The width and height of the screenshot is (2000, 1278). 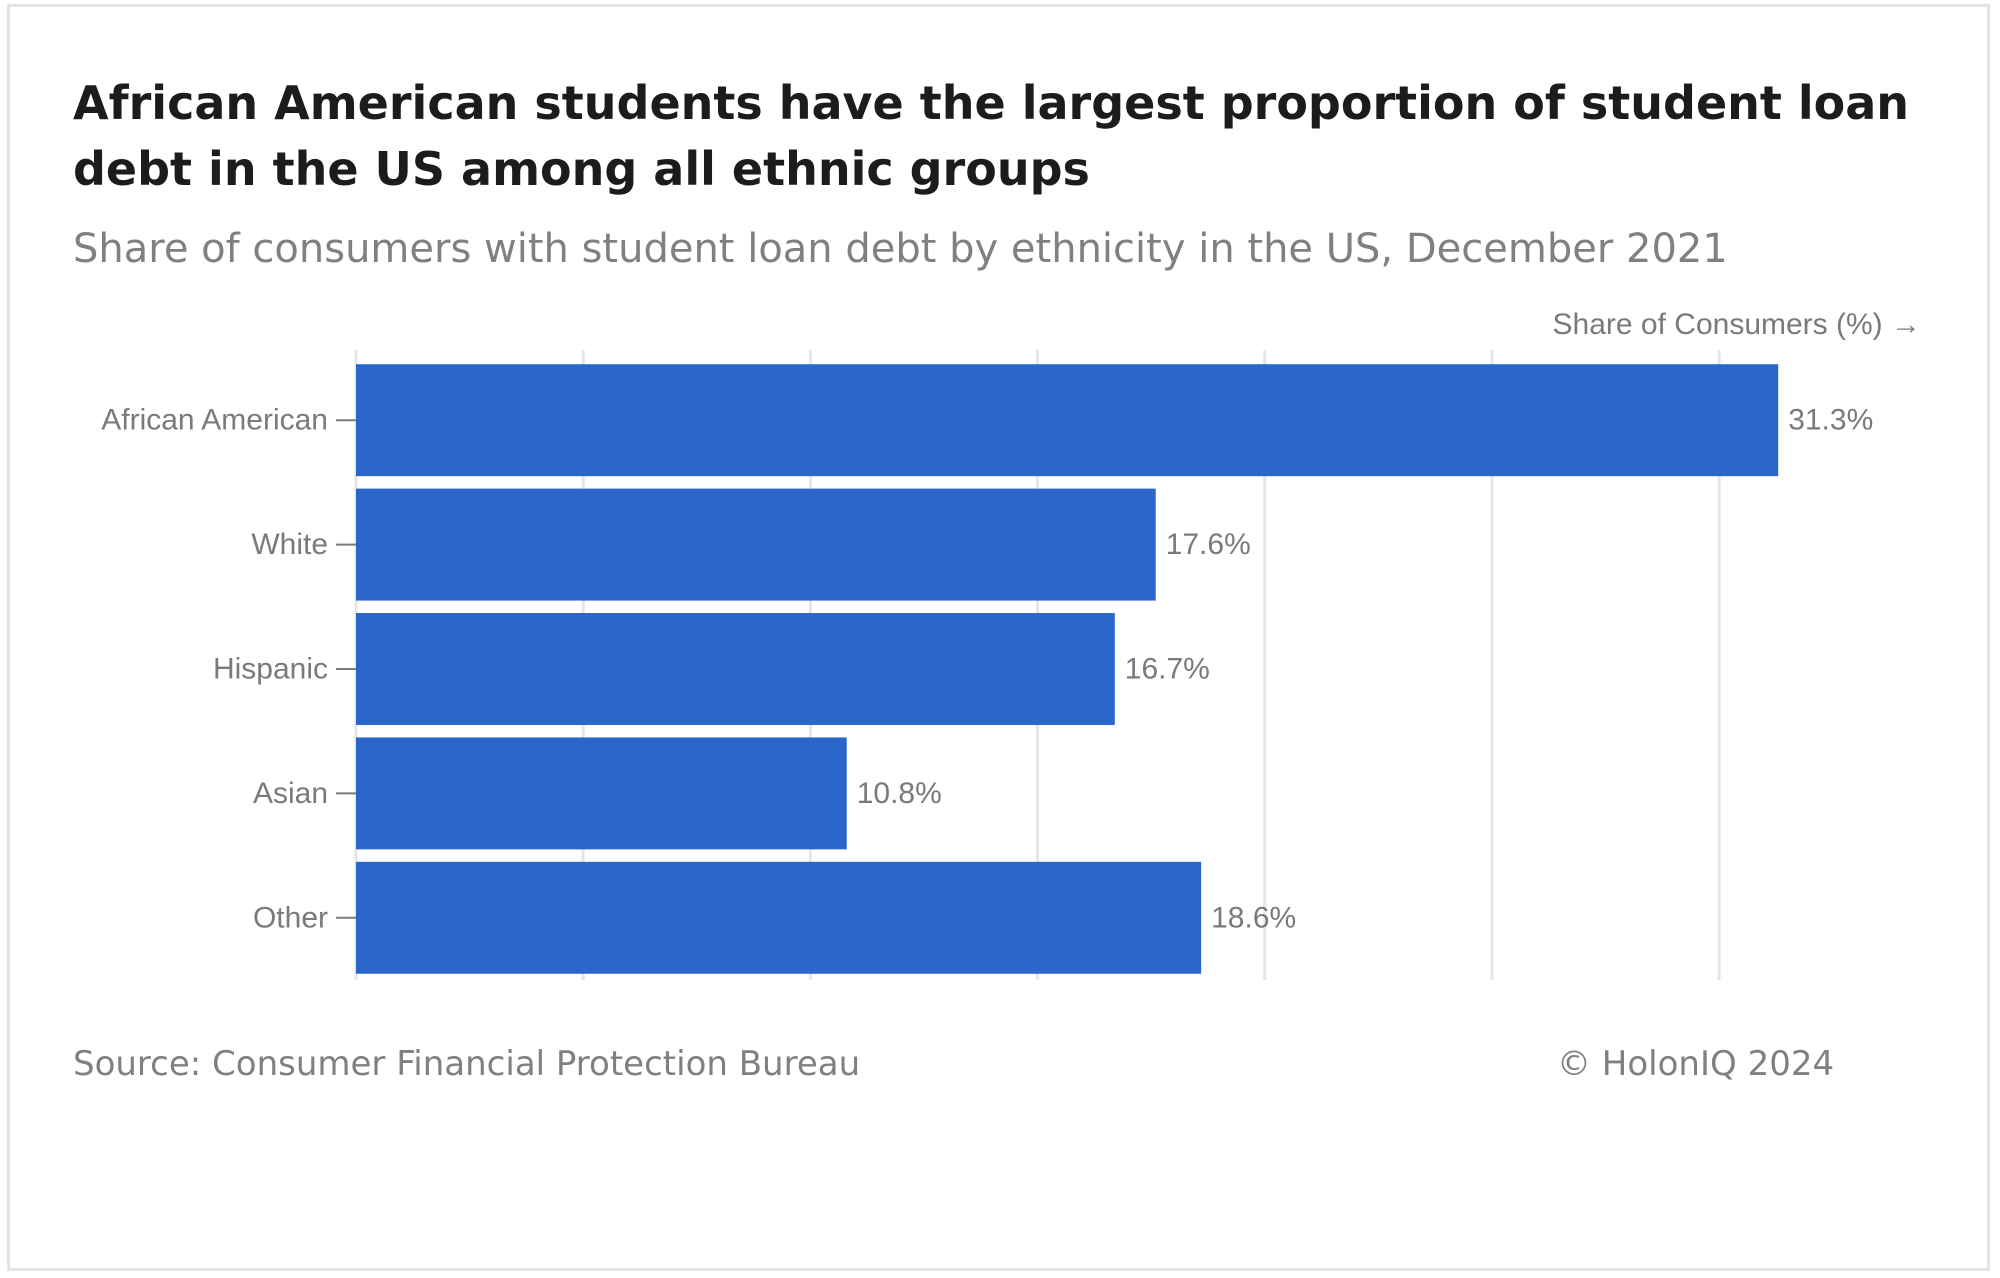 I want to click on value-label: 16.7%, so click(x=1167, y=669).